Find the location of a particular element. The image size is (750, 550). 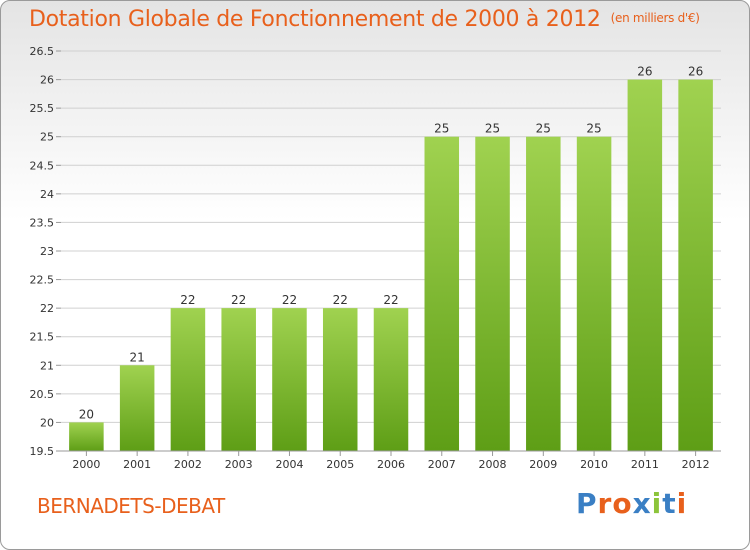

x-tick-label: 2000 is located at coordinates (86, 464).